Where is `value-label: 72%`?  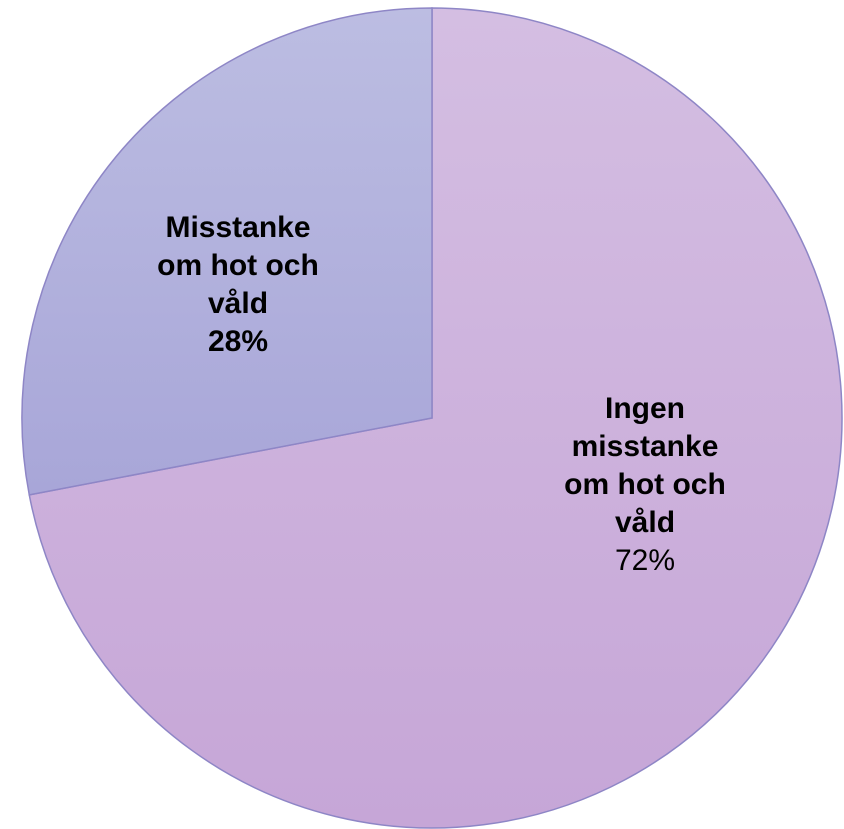 value-label: 72% is located at coordinates (645, 560).